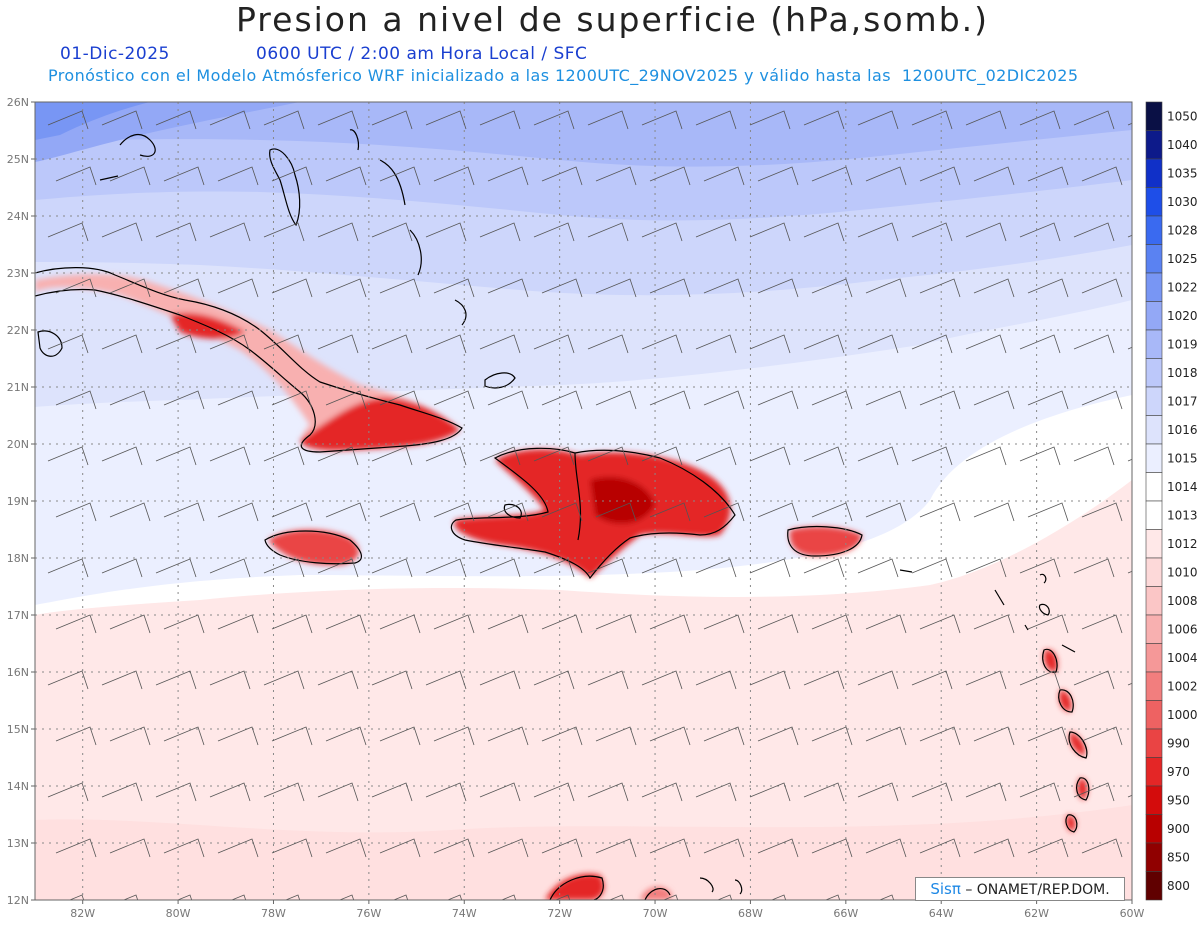 This screenshot has width=1200, height=927. What do you see at coordinates (941, 913) in the screenshot?
I see `lon-tick-label: 64W` at bounding box center [941, 913].